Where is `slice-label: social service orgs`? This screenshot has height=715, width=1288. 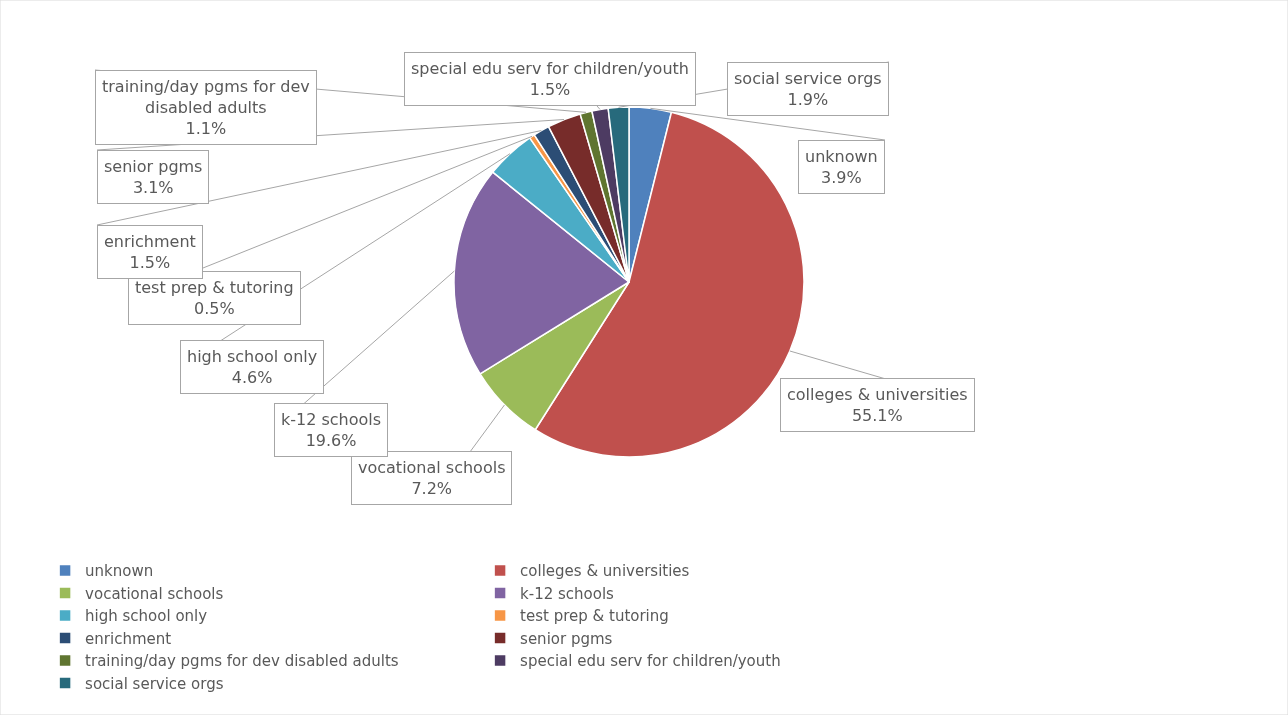 slice-label: social service orgs is located at coordinates (808, 78).